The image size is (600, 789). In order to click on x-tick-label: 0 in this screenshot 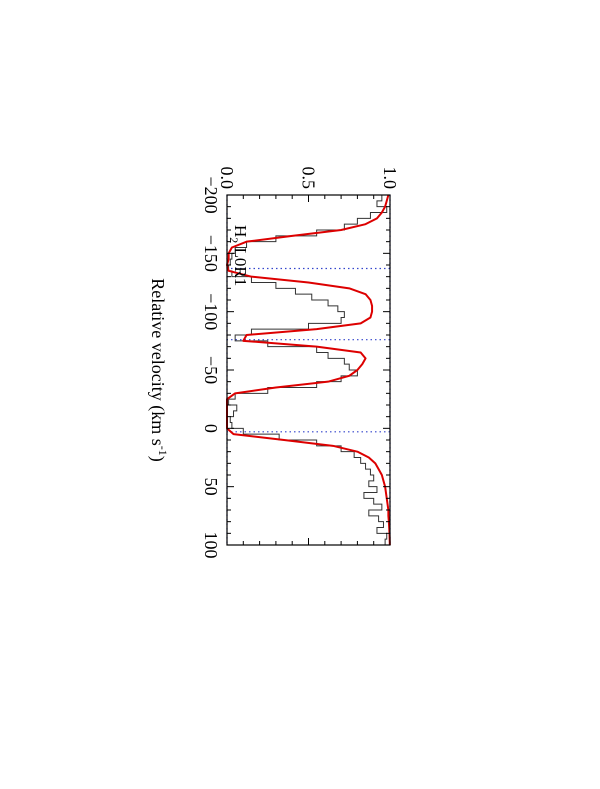, I will do `click(211, 428)`.